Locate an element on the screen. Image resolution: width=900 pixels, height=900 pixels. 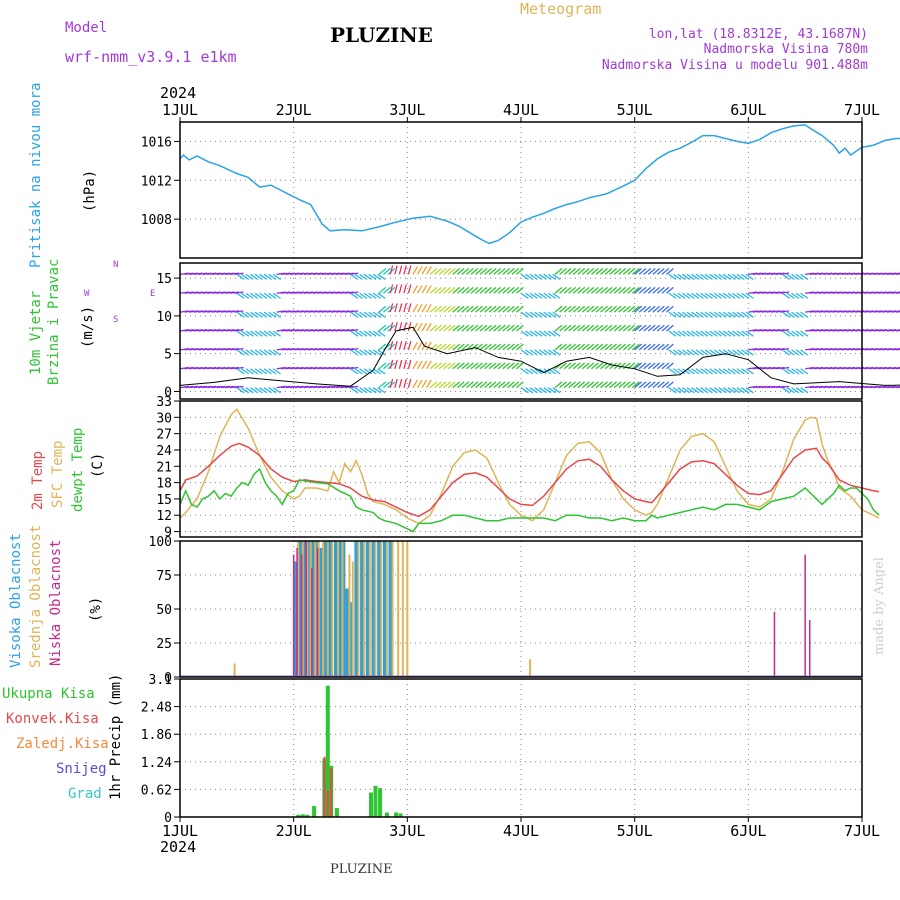
wind-y-tick-label: 15 is located at coordinates (164, 279).